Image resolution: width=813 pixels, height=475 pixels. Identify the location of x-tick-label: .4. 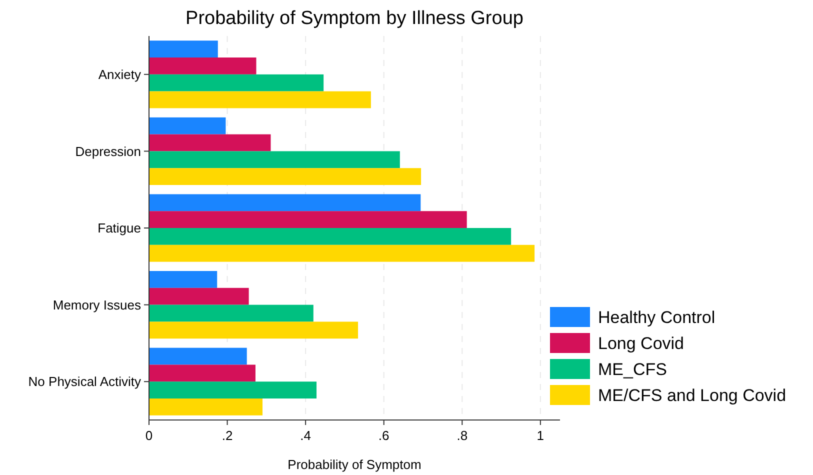
(305, 435).